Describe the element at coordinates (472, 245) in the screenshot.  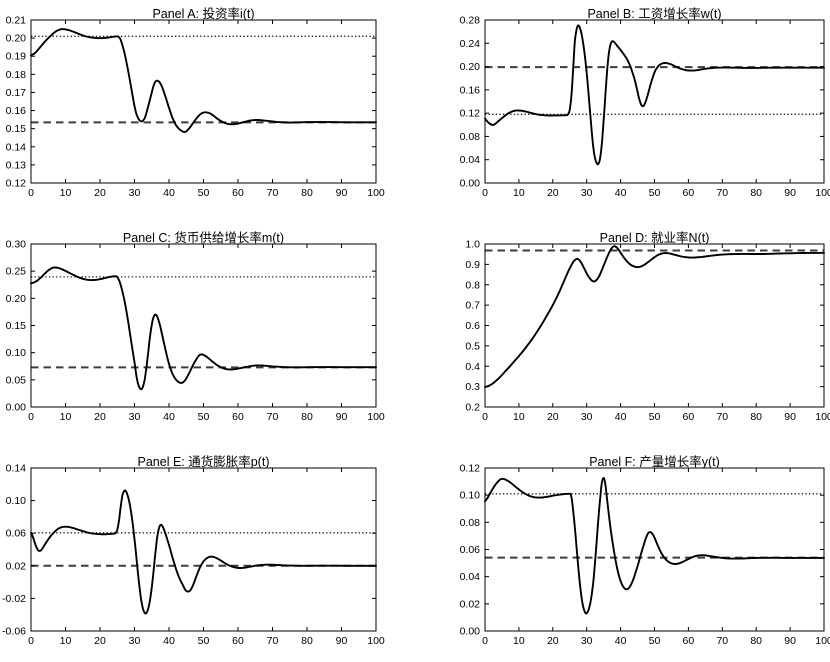
I see `svg-text: 1.0` at that location.